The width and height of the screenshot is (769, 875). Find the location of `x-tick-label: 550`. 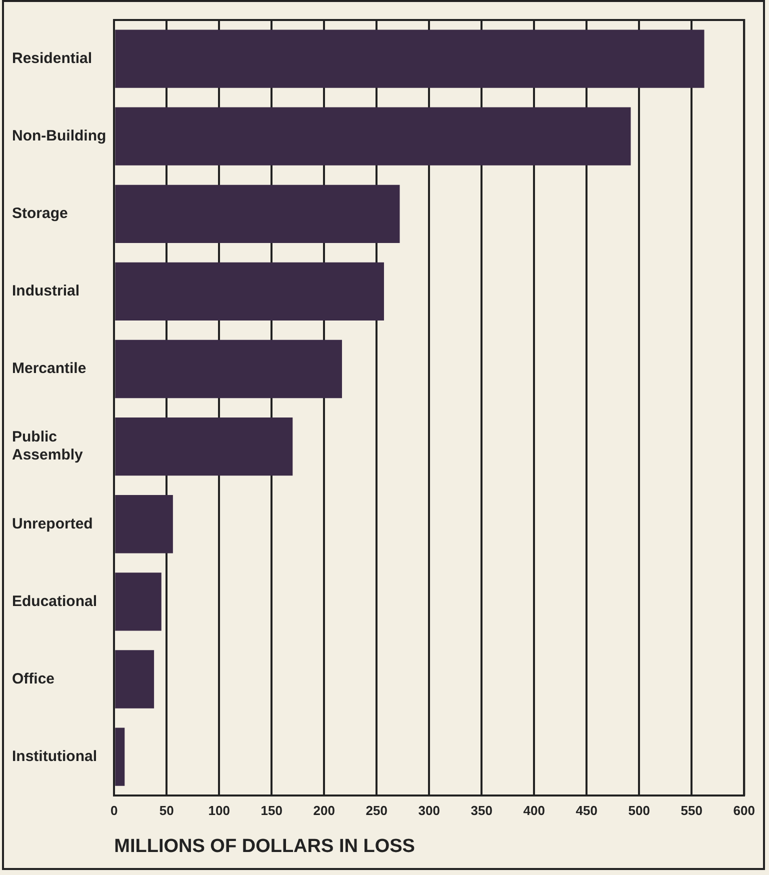

x-tick-label: 550 is located at coordinates (691, 810).